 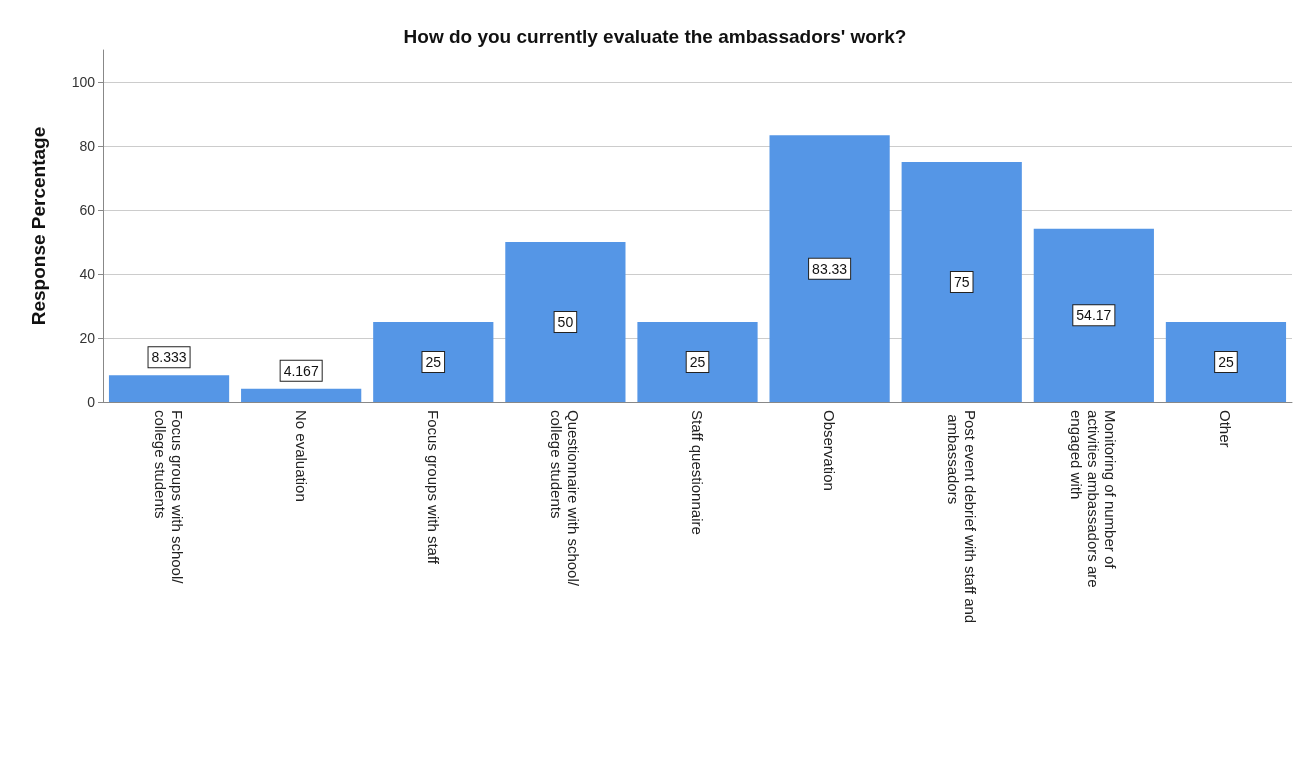 What do you see at coordinates (38, 226) in the screenshot?
I see `y-axis-title: Response Percentage` at bounding box center [38, 226].